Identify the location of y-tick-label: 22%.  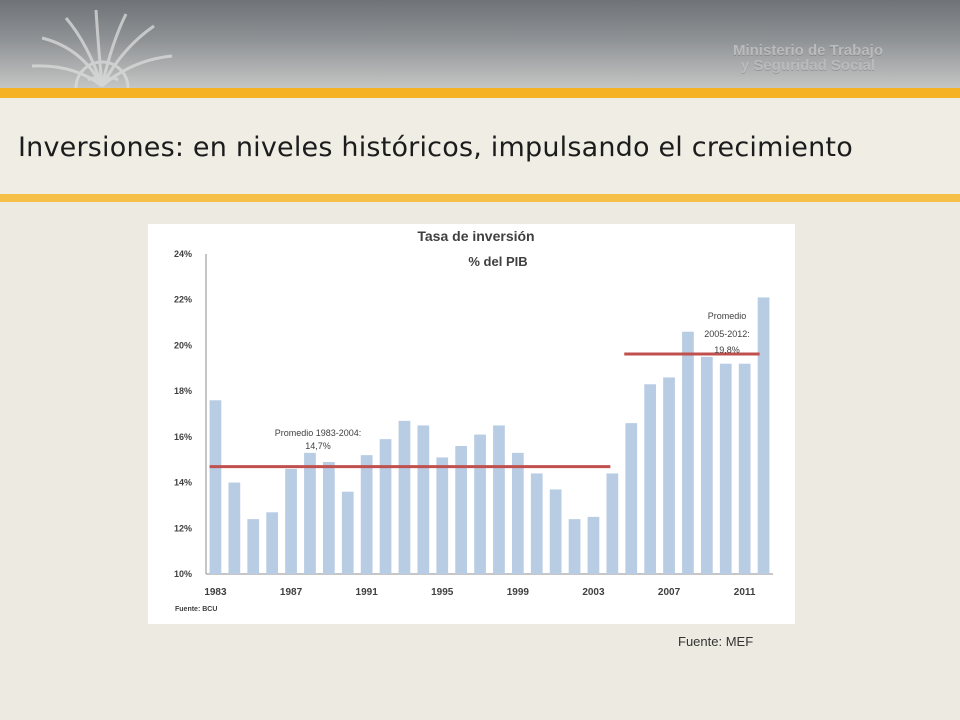
(183, 300).